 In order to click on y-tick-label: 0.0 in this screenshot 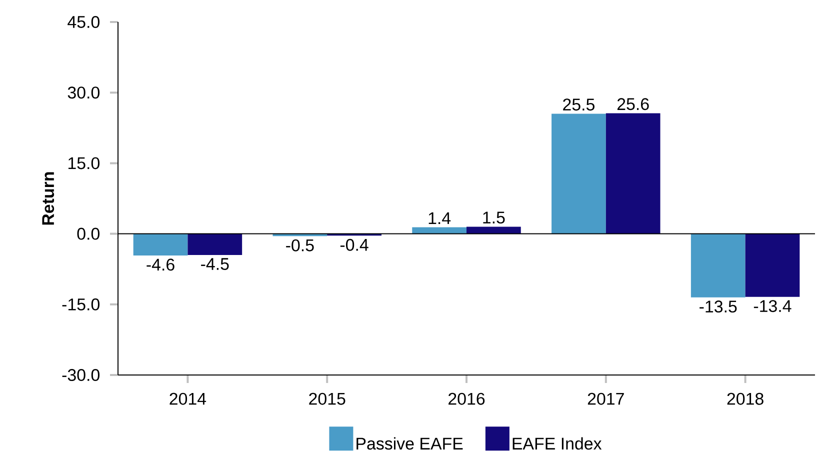, I will do `click(88, 234)`.